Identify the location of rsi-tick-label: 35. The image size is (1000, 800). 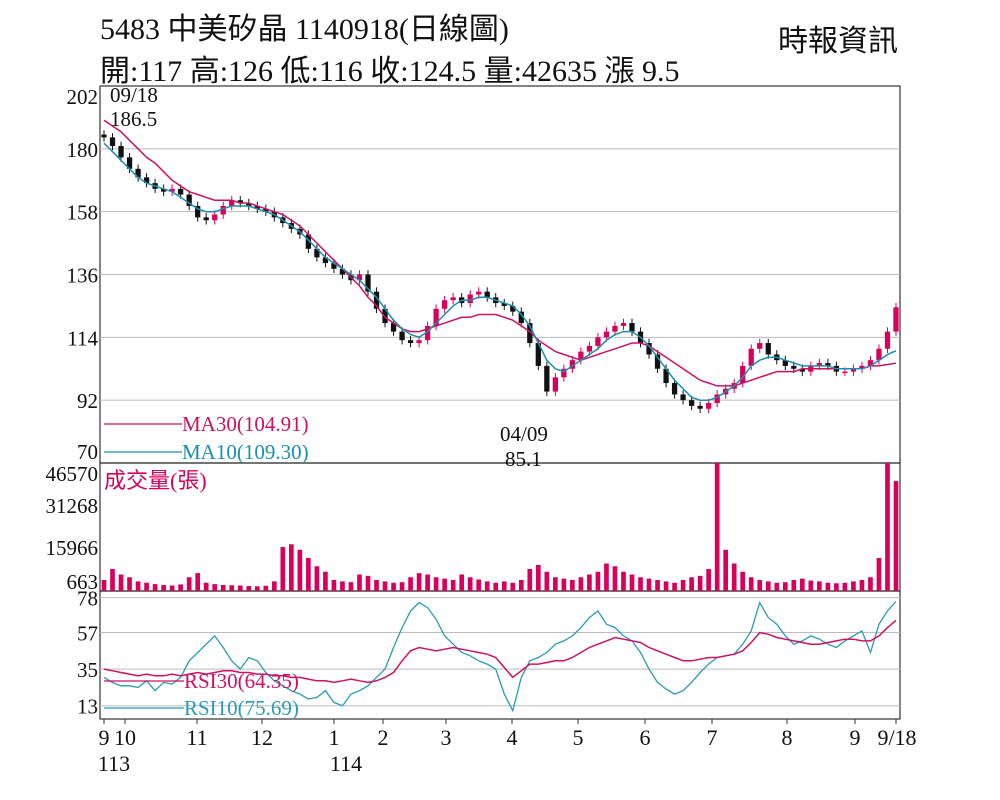
(87, 670).